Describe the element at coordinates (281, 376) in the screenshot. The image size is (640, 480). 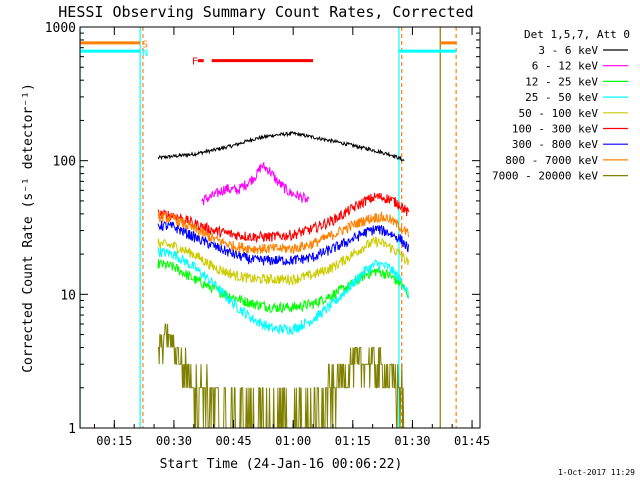
I see `series-7000_20000keV` at that location.